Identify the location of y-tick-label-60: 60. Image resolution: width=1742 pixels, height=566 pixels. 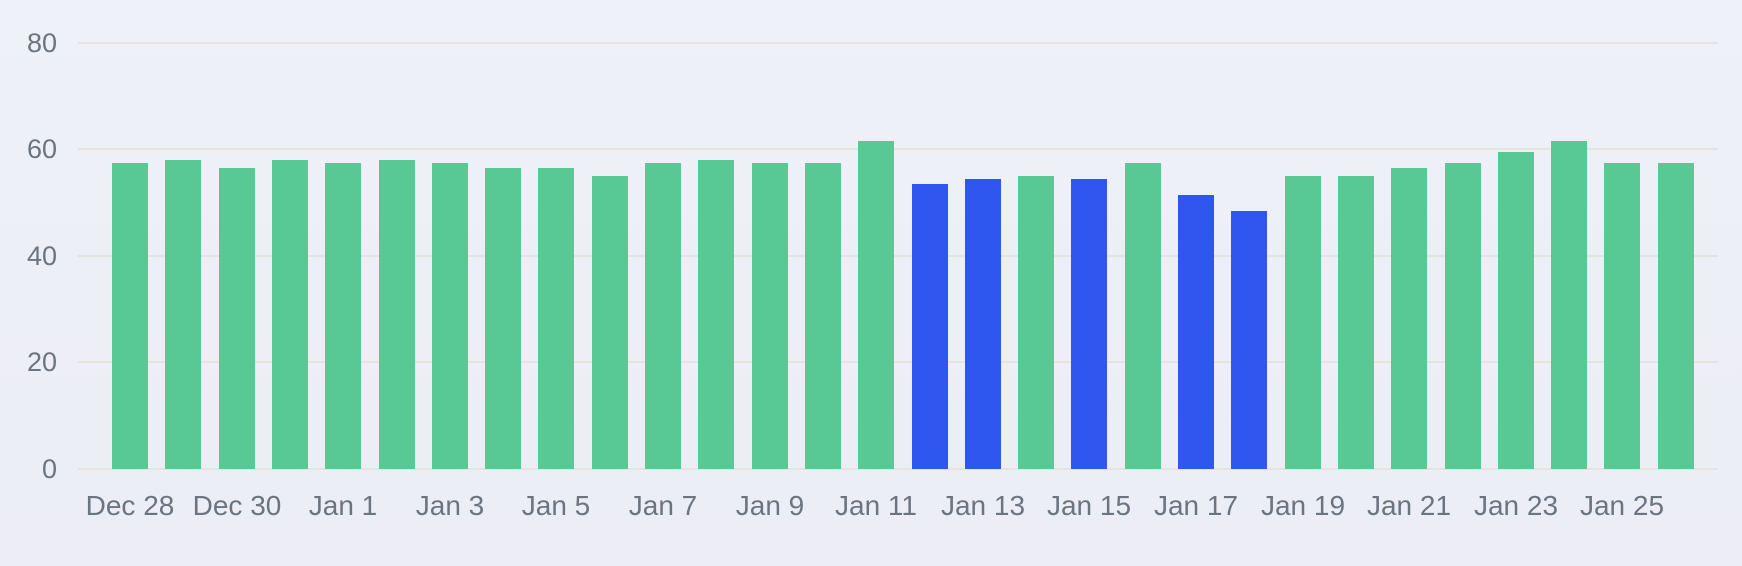
(41, 149).